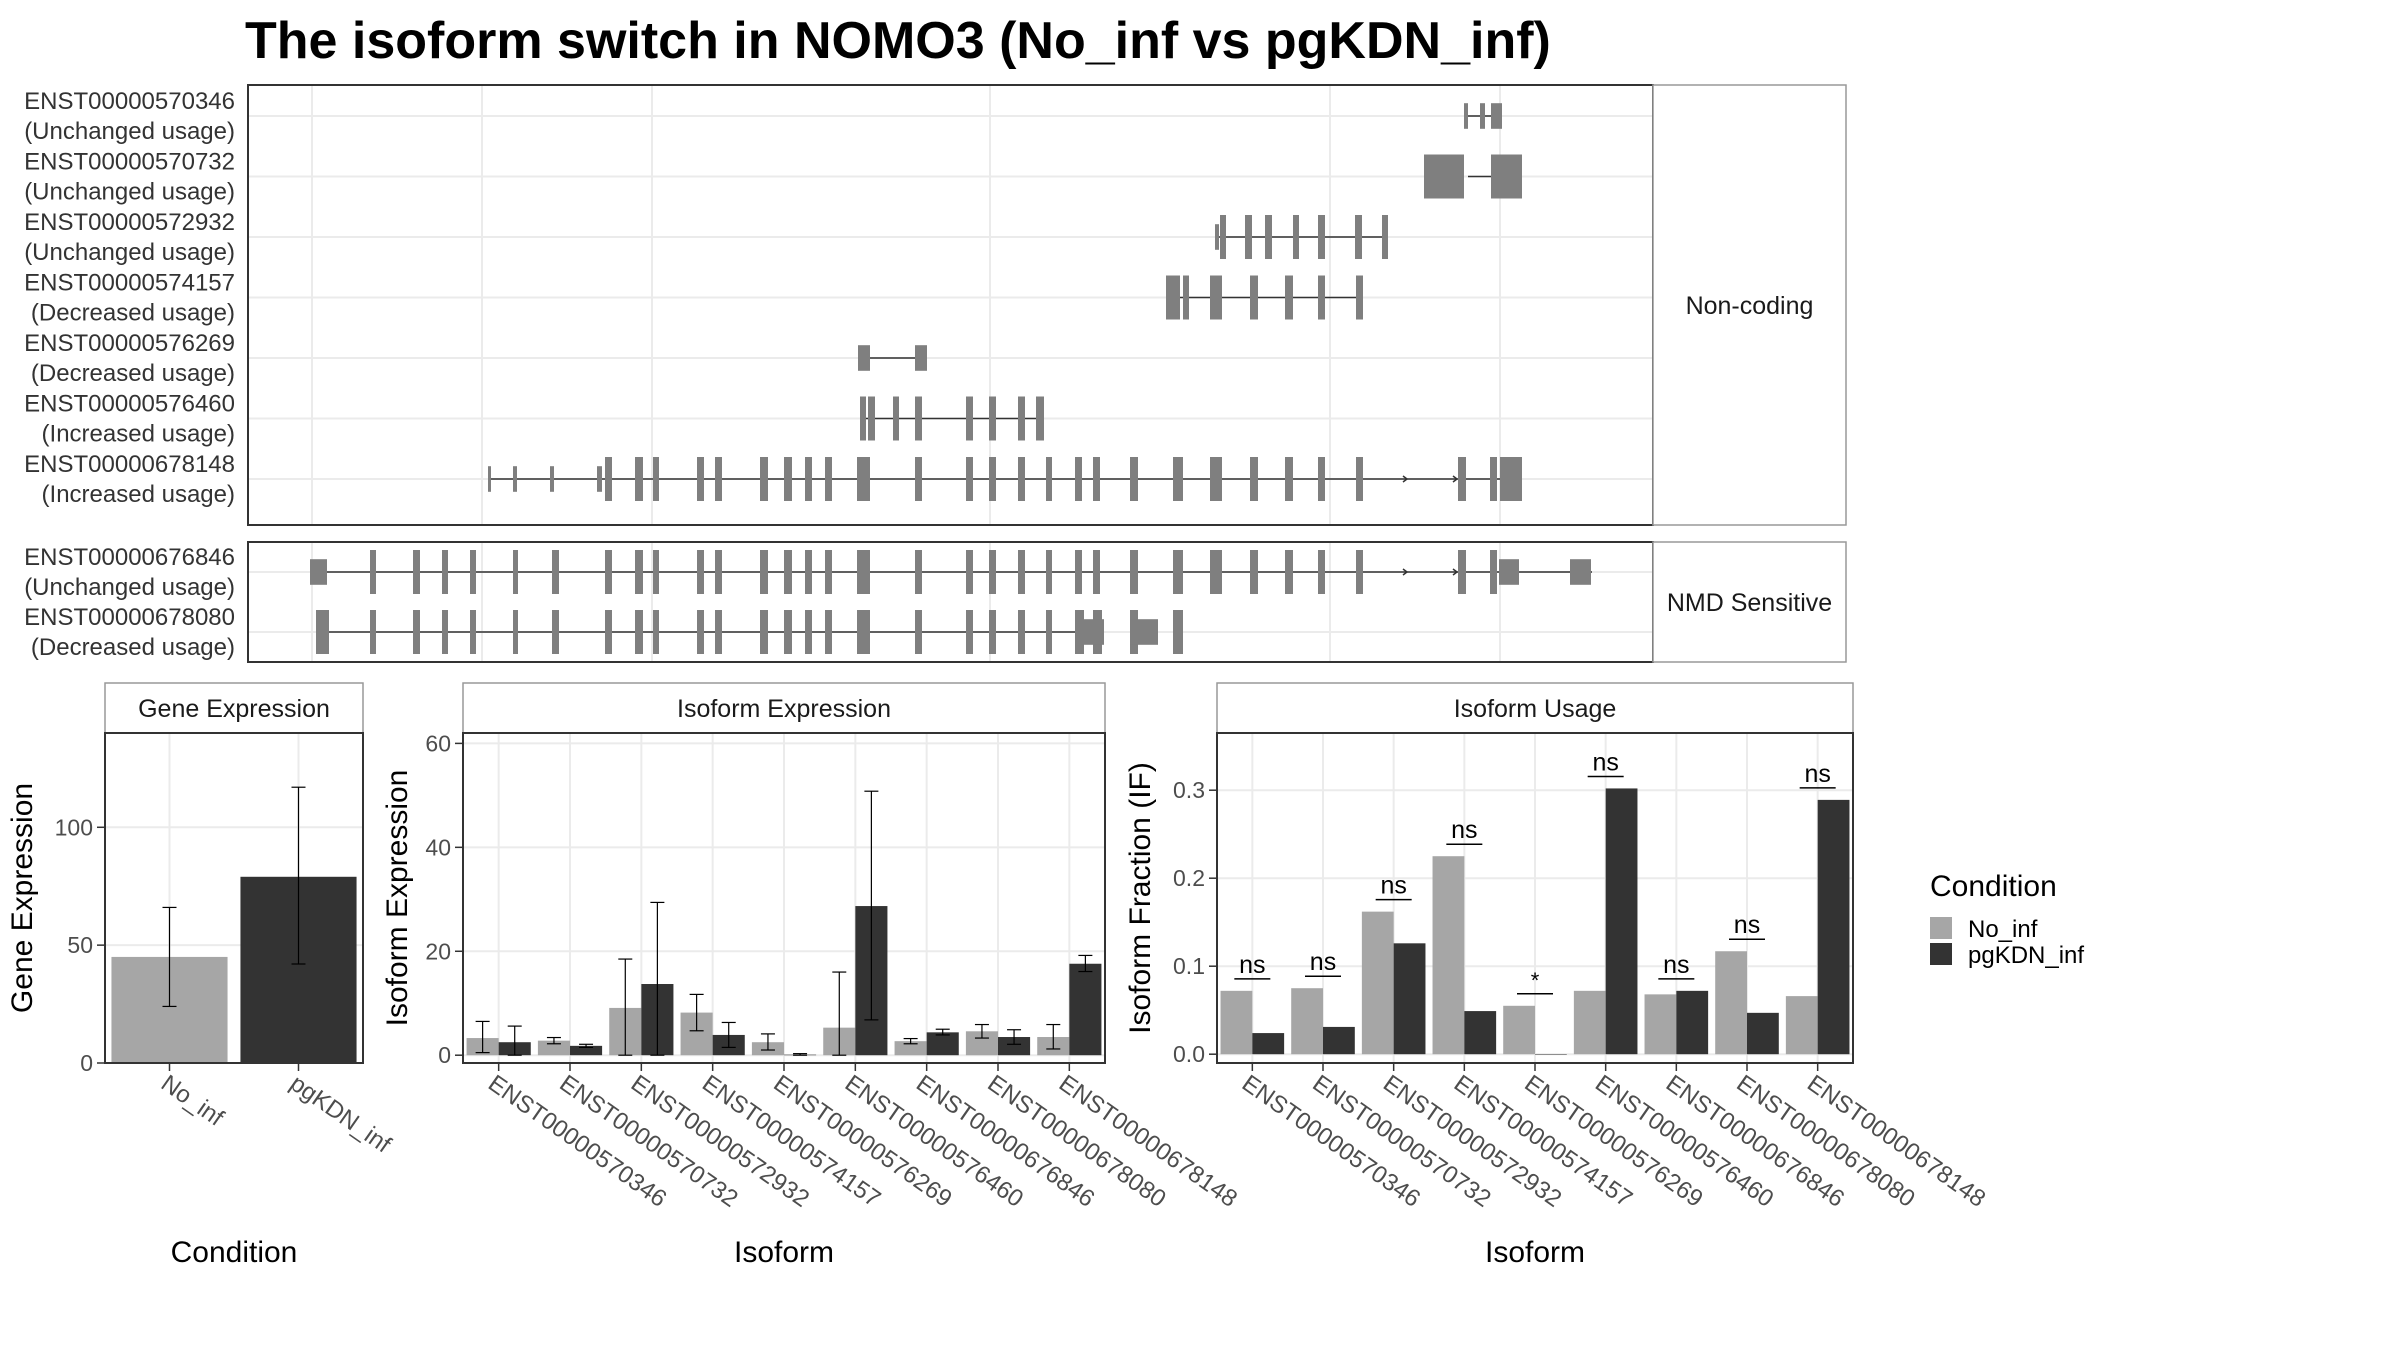 This screenshot has height=1350, width=2400. Describe the element at coordinates (129, 222) in the screenshot. I see `isoform-id-label: ENST00000572932` at that location.